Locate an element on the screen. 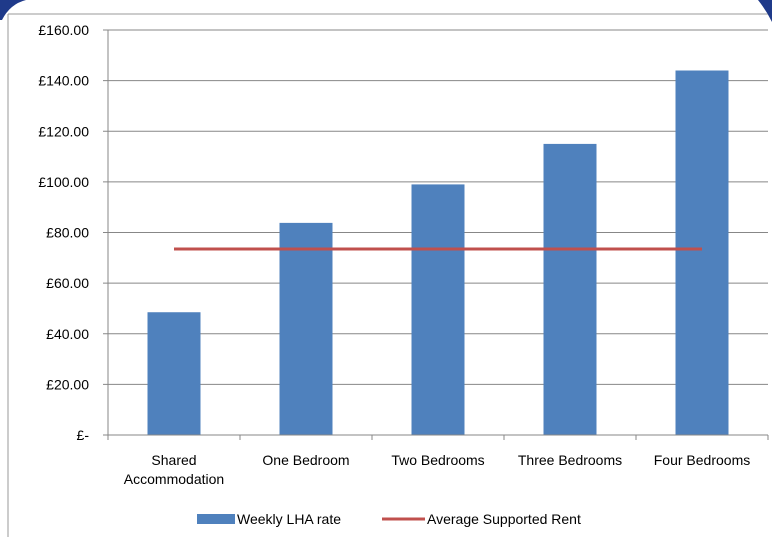  x-category-label: Three Bedrooms is located at coordinates (570, 460).